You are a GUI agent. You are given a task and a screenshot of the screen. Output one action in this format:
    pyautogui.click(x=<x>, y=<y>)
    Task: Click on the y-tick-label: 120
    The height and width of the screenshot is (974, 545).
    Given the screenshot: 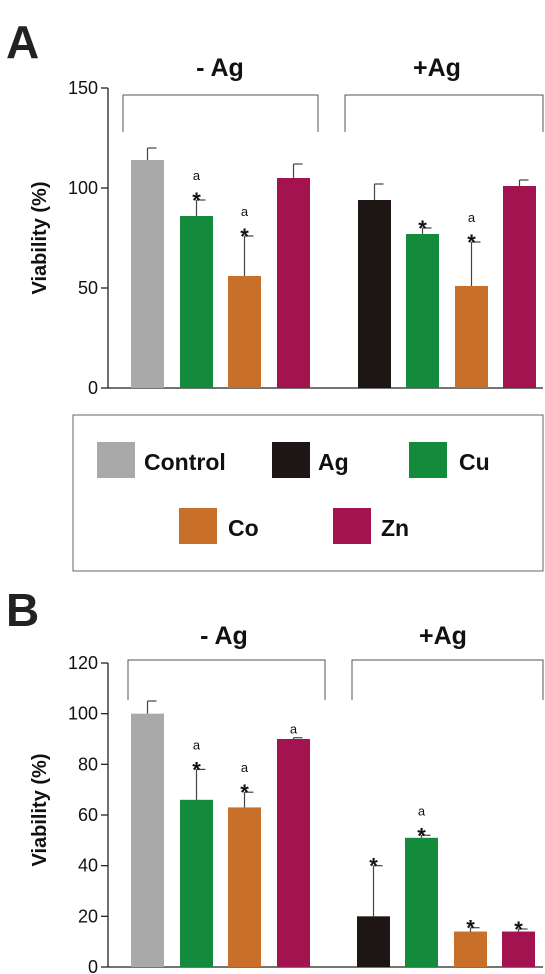 What is the action you would take?
    pyautogui.click(x=83, y=663)
    